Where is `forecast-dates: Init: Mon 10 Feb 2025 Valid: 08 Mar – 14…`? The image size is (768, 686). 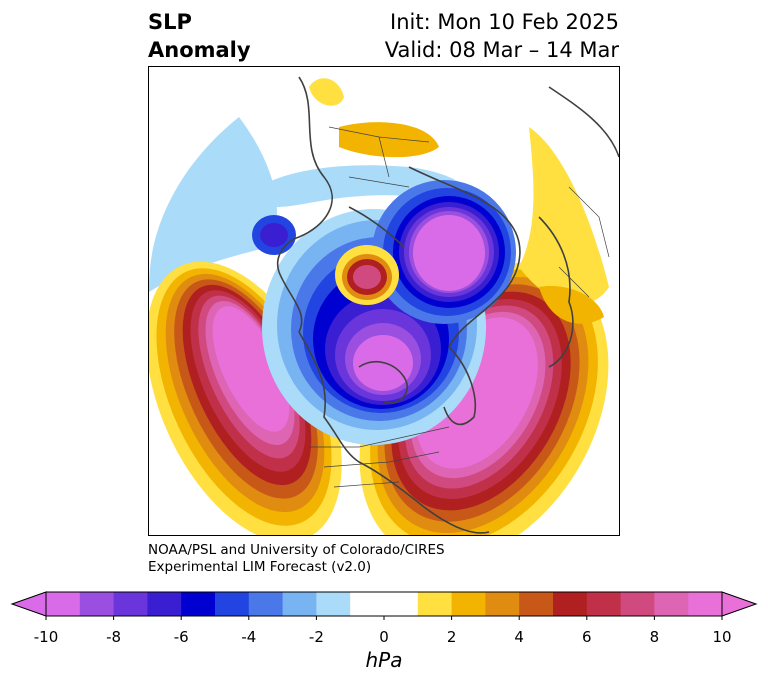 forecast-dates: Init: Mon 10 Feb 2025 Valid: 08 Mar – 14… is located at coordinates (502, 36).